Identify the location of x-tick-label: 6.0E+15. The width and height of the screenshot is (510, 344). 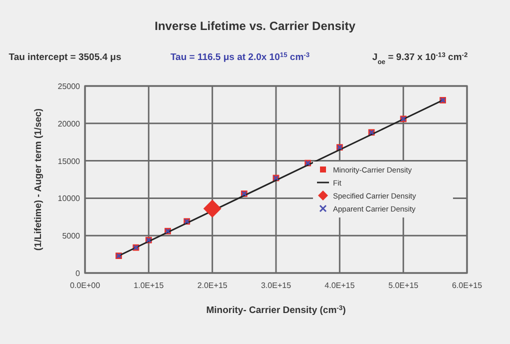
(467, 285).